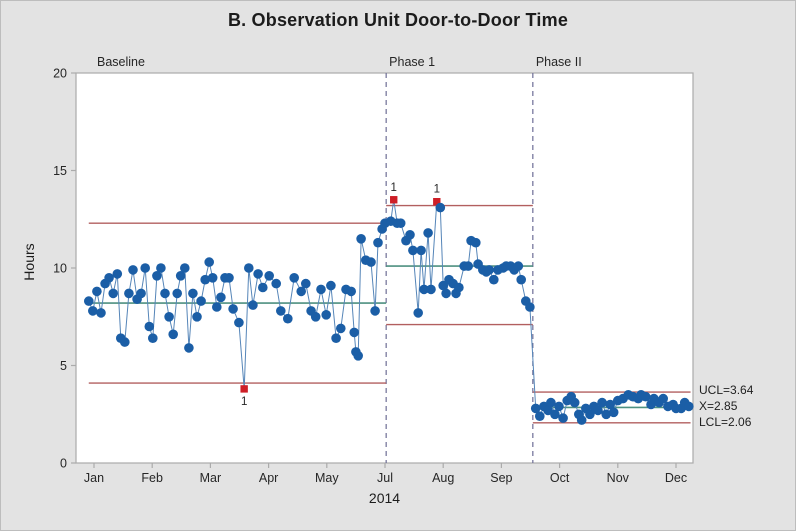 The height and width of the screenshot is (531, 796). Describe the element at coordinates (560, 478) in the screenshot. I see `x-tick-label: Oct` at that location.